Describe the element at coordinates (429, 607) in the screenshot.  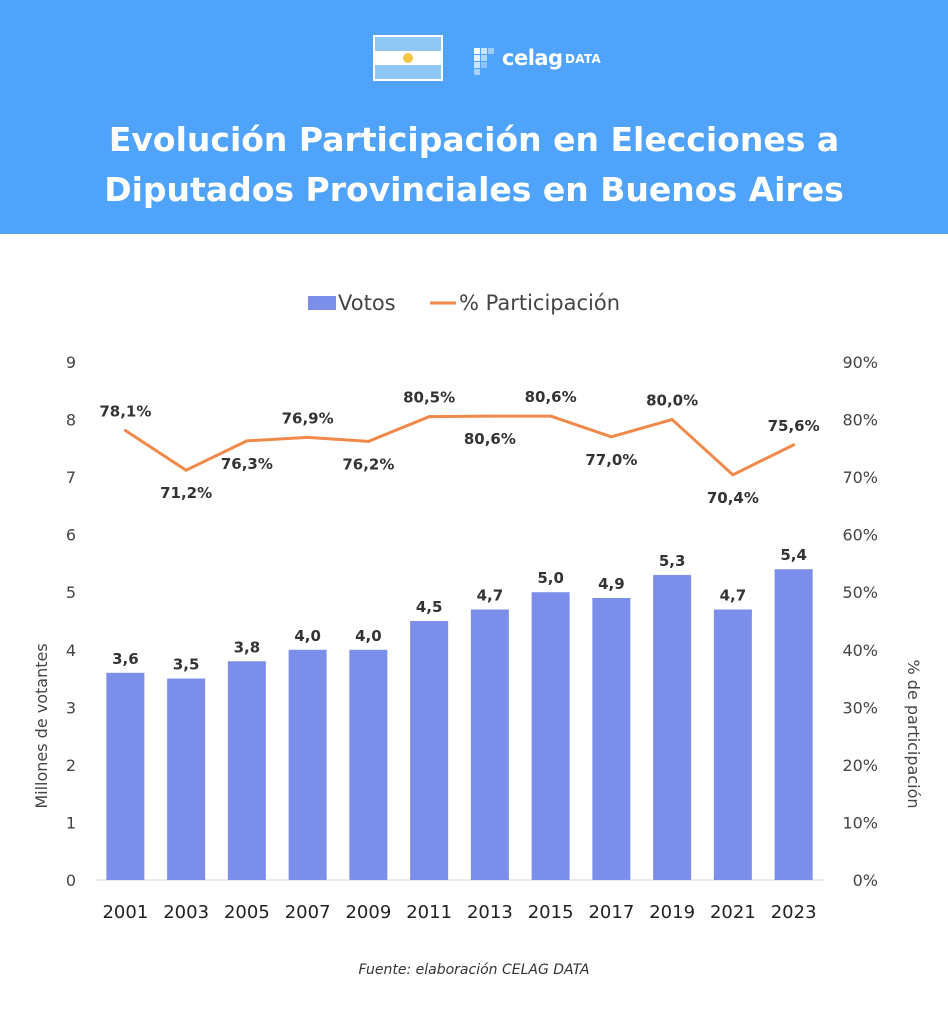
I see `bar-value-label: 4,5` at that location.